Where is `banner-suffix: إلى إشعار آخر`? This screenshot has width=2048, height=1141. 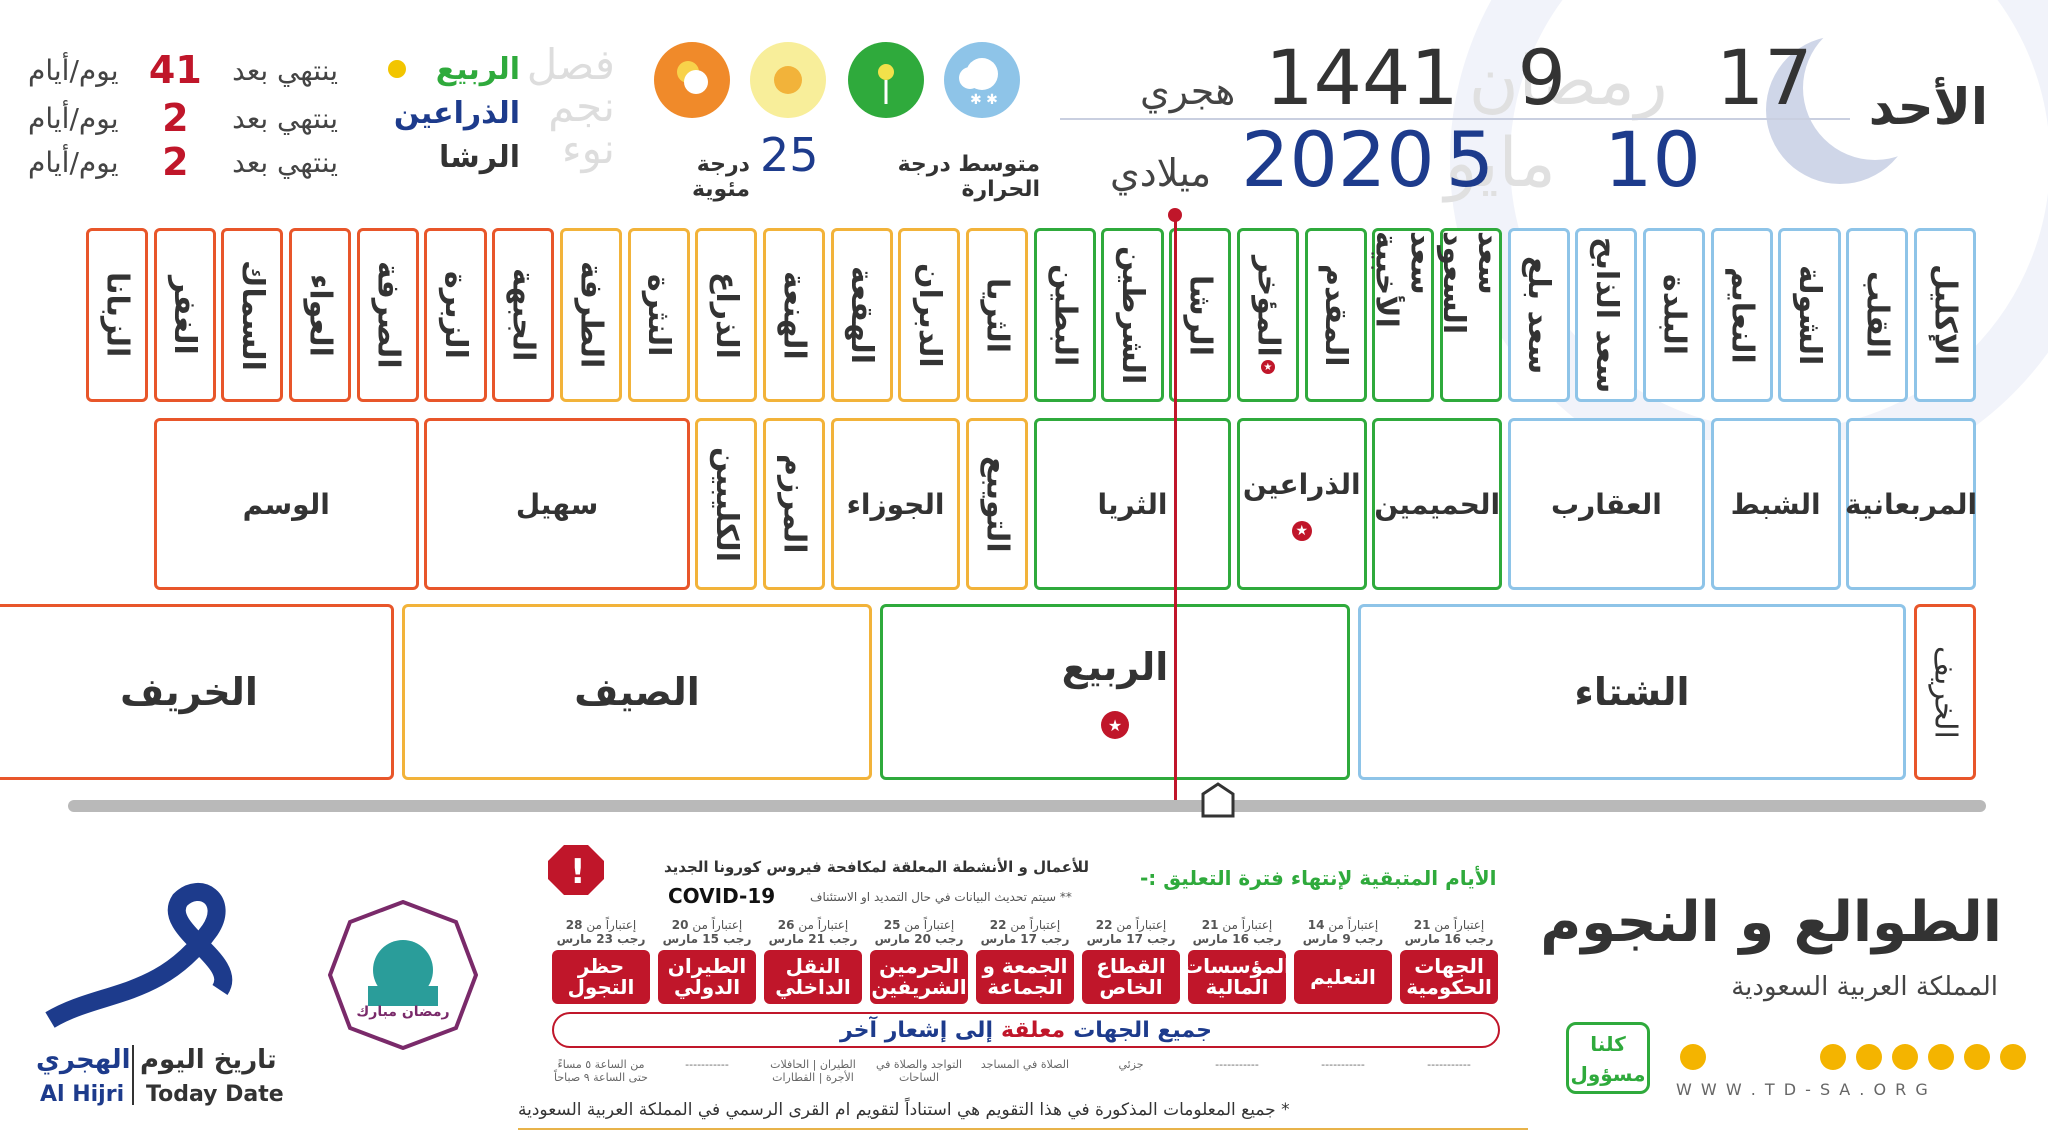 banner-suffix: إلى إشعار آخر is located at coordinates (916, 1030).